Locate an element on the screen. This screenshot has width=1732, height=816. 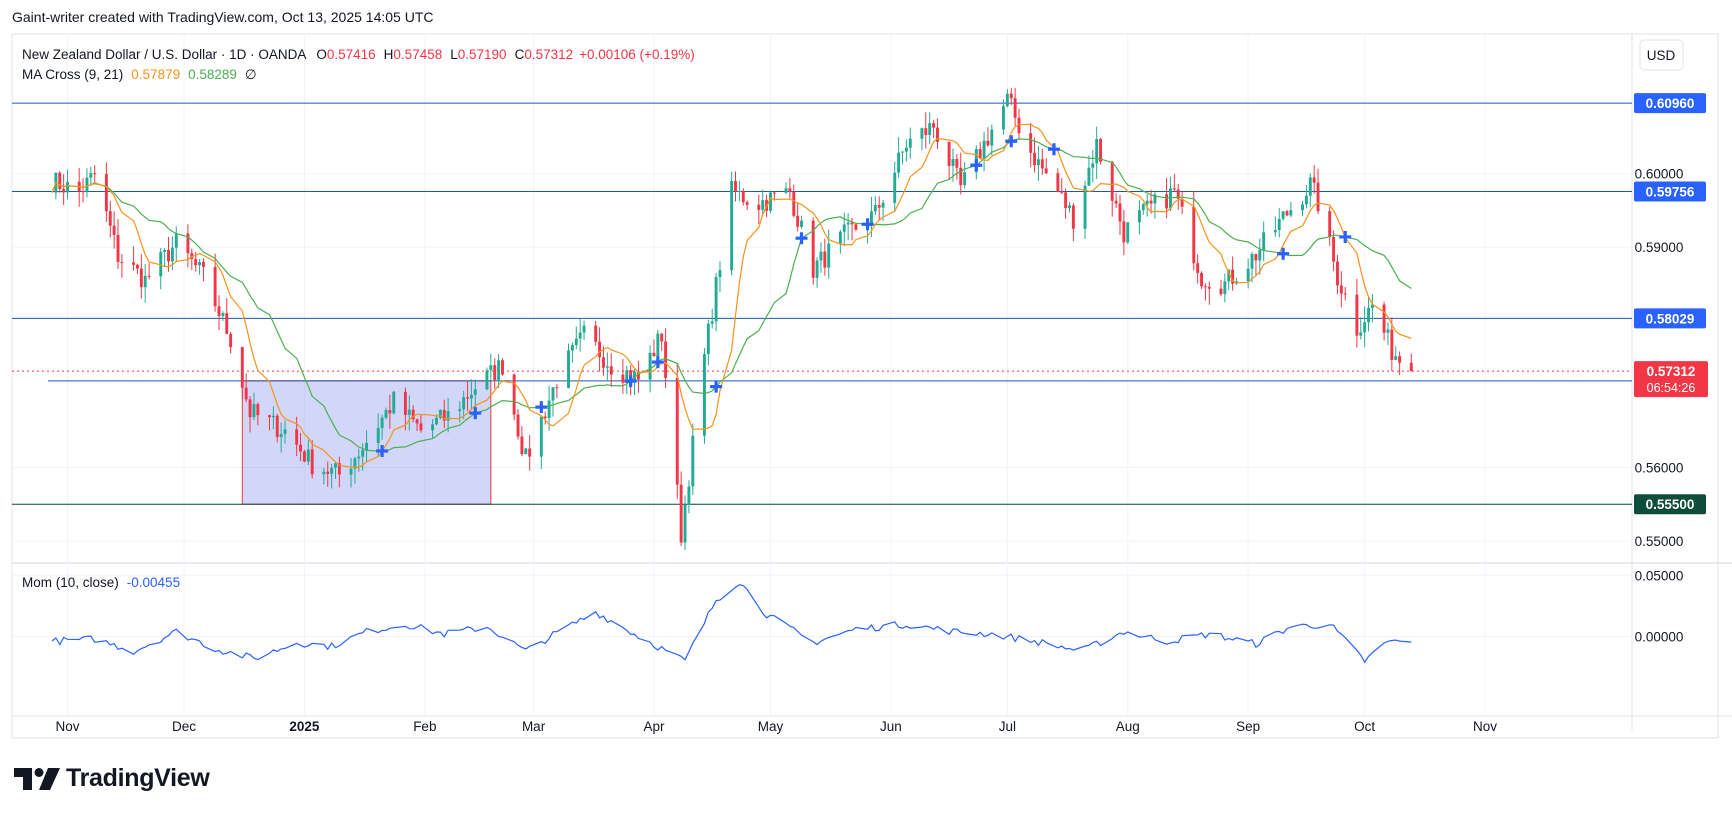
x-tick-label: Dec is located at coordinates (184, 726).